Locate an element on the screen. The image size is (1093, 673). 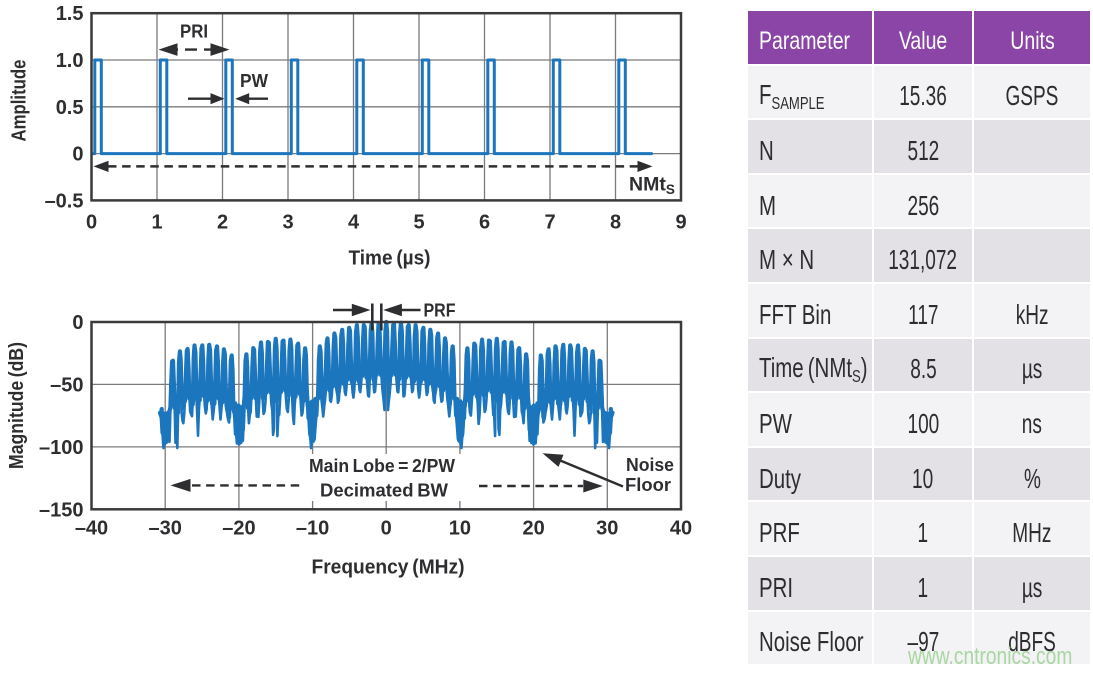
svg-text: 0.5 is located at coordinates (70, 108).